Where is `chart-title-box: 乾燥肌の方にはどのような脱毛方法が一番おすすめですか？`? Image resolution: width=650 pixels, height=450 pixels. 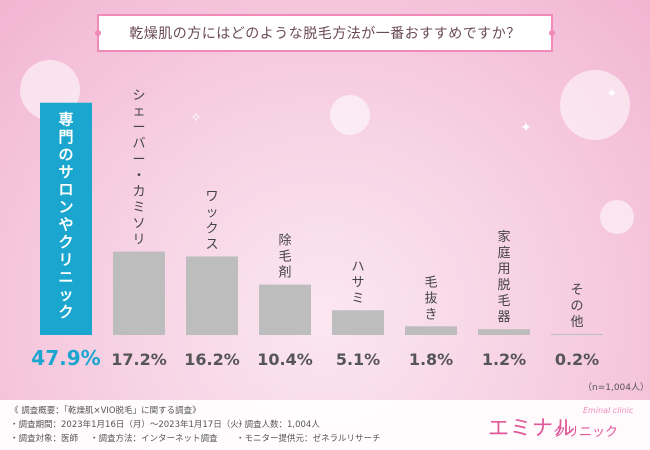 chart-title-box: 乾燥肌の方にはどのような脱毛方法が一番おすすめですか？ is located at coordinates (325, 33).